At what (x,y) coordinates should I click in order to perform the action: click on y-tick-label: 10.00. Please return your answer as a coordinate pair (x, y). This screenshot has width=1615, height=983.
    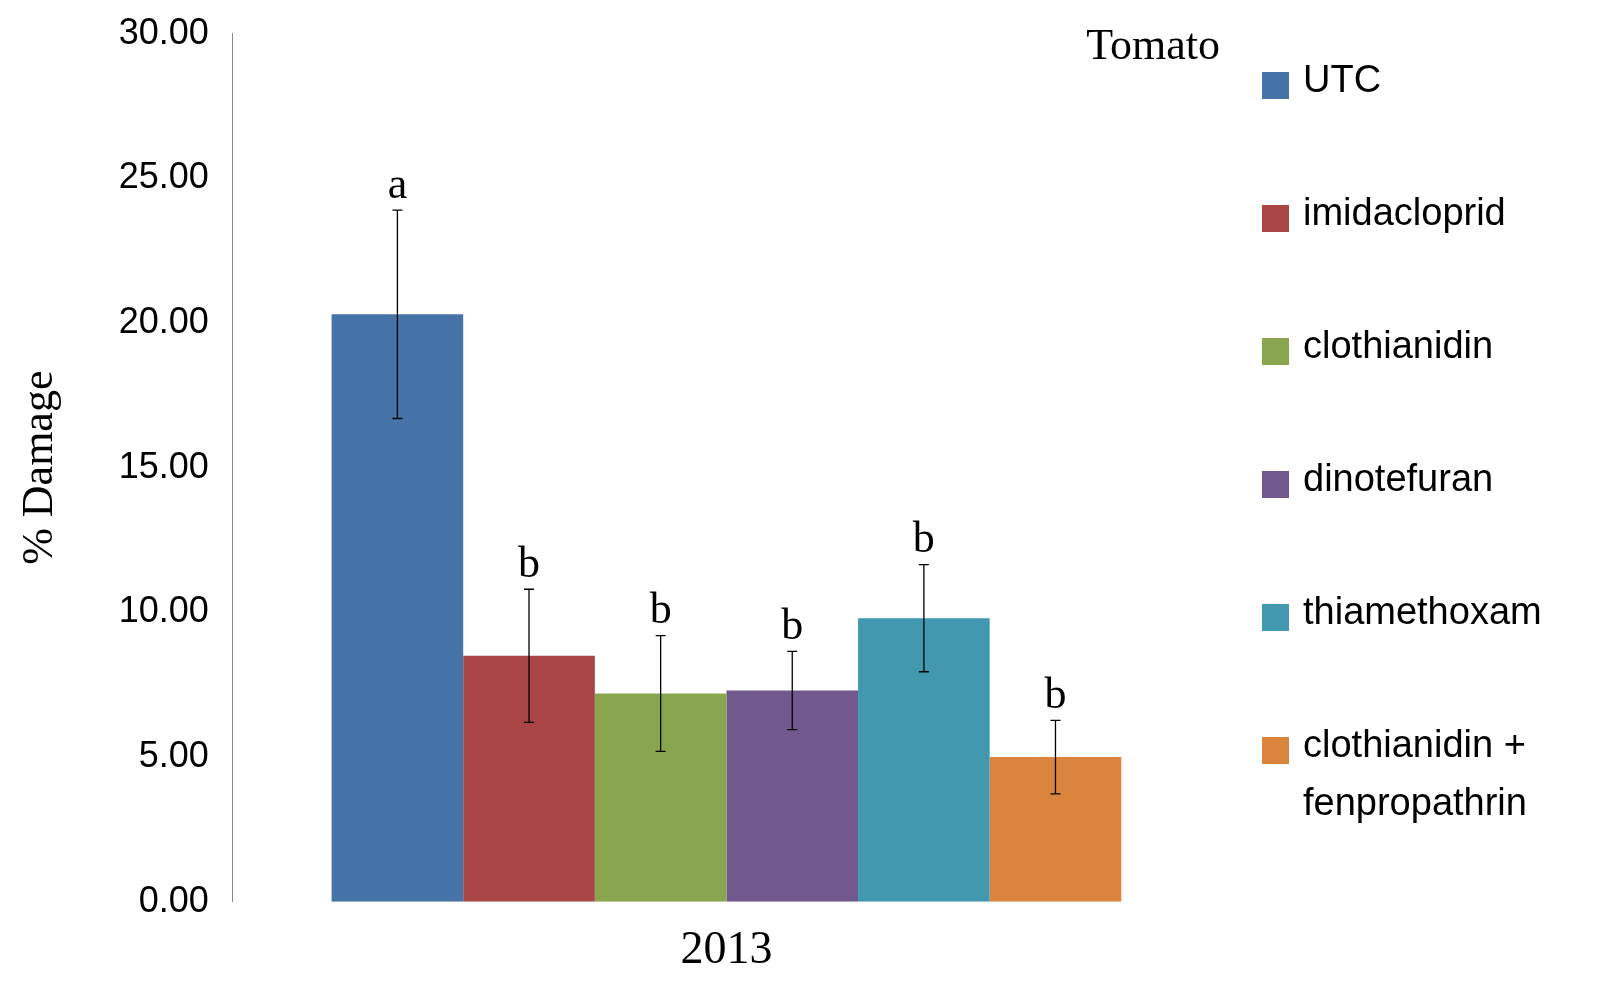
    Looking at the image, I should click on (163, 610).